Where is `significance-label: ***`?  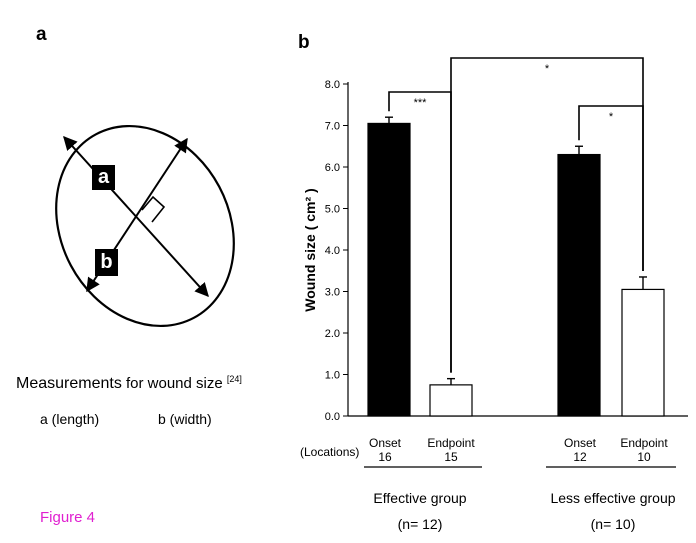
significance-label: *** is located at coordinates (421, 103).